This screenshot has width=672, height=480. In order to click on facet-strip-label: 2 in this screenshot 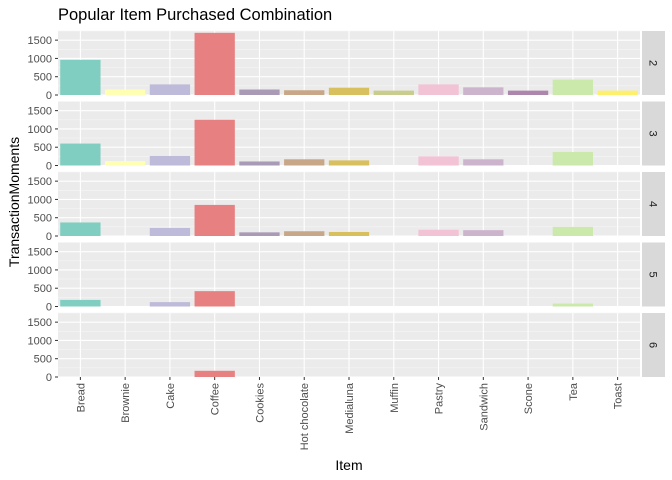, I will do `click(653, 63)`.